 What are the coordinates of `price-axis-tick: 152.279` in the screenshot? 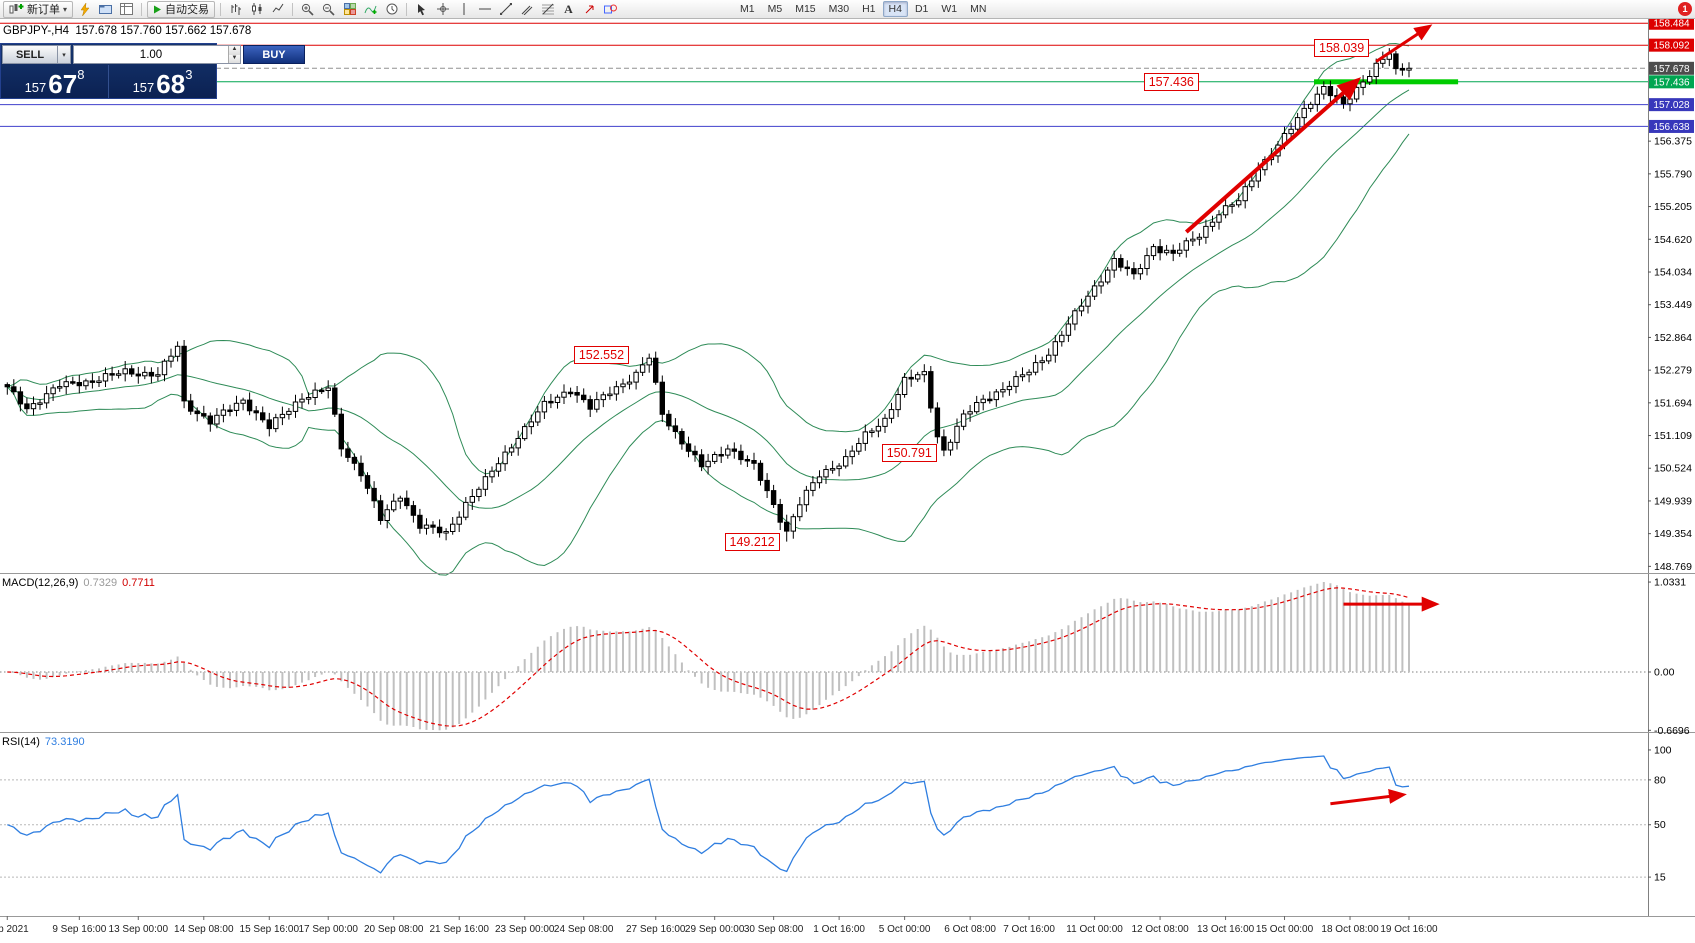 It's located at (1673, 371).